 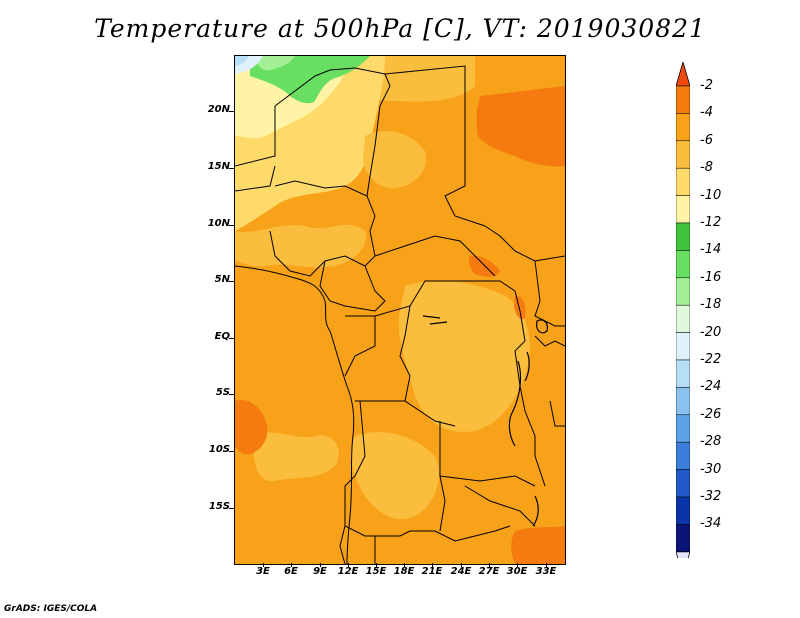 I want to click on field-minus4-lake, so click(x=520, y=307).